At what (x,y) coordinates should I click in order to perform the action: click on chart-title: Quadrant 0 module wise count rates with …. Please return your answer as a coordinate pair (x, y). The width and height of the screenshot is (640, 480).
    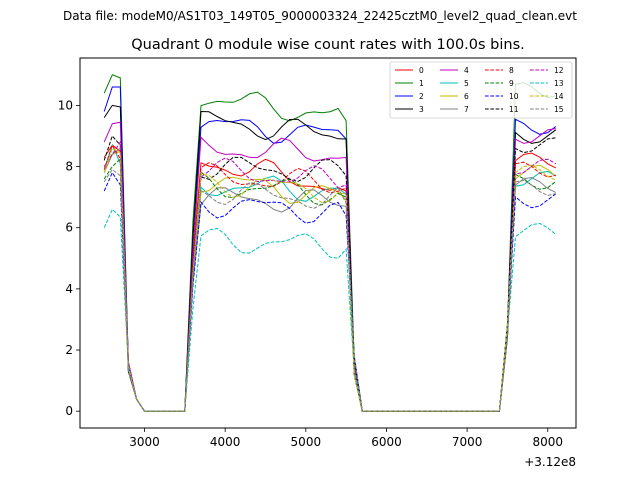
    Looking at the image, I should click on (328, 45).